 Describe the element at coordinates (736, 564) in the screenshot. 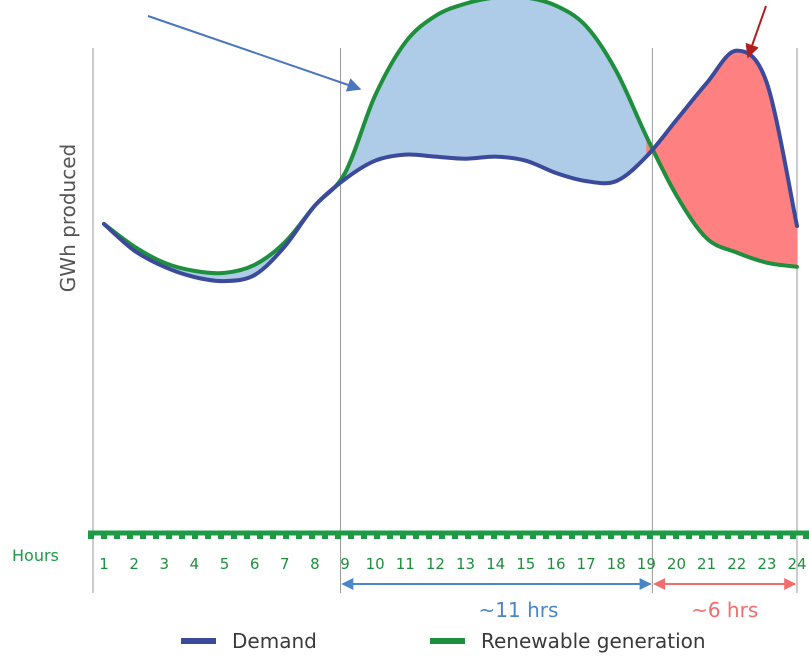

I see `x-tick-label: 22` at that location.